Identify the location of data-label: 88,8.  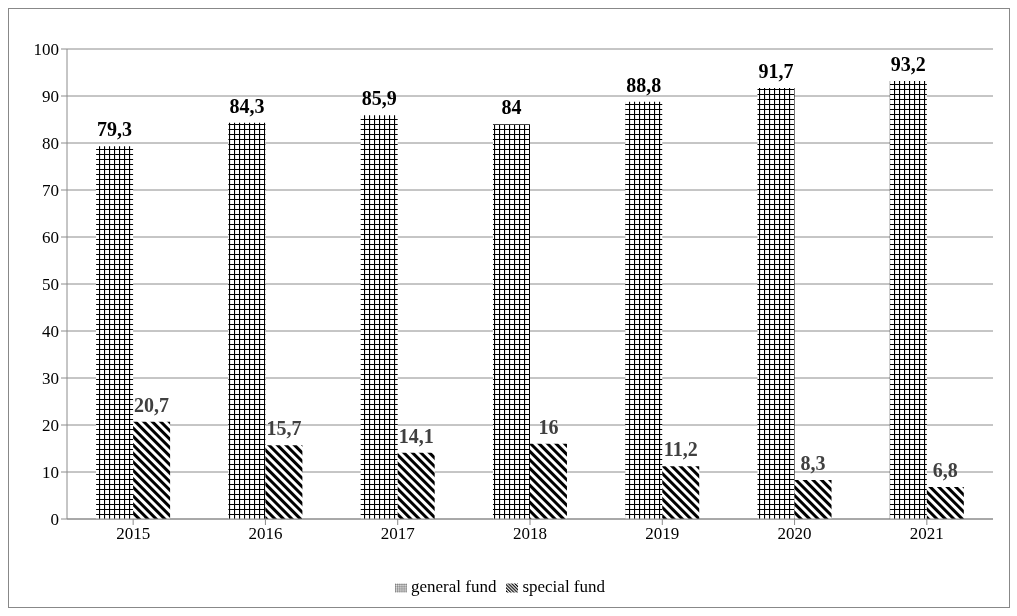
(644, 84).